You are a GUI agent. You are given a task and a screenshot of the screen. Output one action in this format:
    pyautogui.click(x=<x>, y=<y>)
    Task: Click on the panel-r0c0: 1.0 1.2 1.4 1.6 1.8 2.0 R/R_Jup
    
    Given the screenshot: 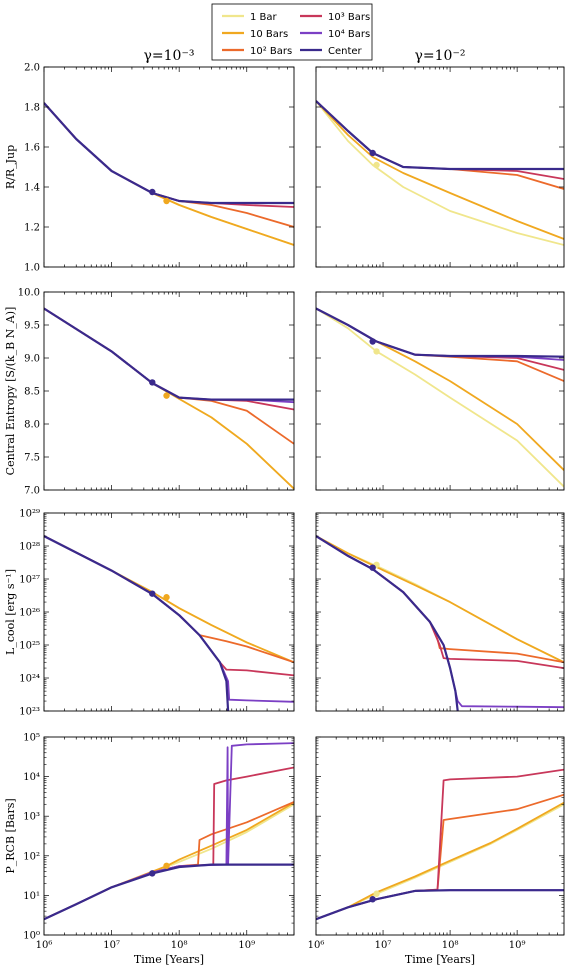 What is the action you would take?
    pyautogui.click(x=149, y=168)
    